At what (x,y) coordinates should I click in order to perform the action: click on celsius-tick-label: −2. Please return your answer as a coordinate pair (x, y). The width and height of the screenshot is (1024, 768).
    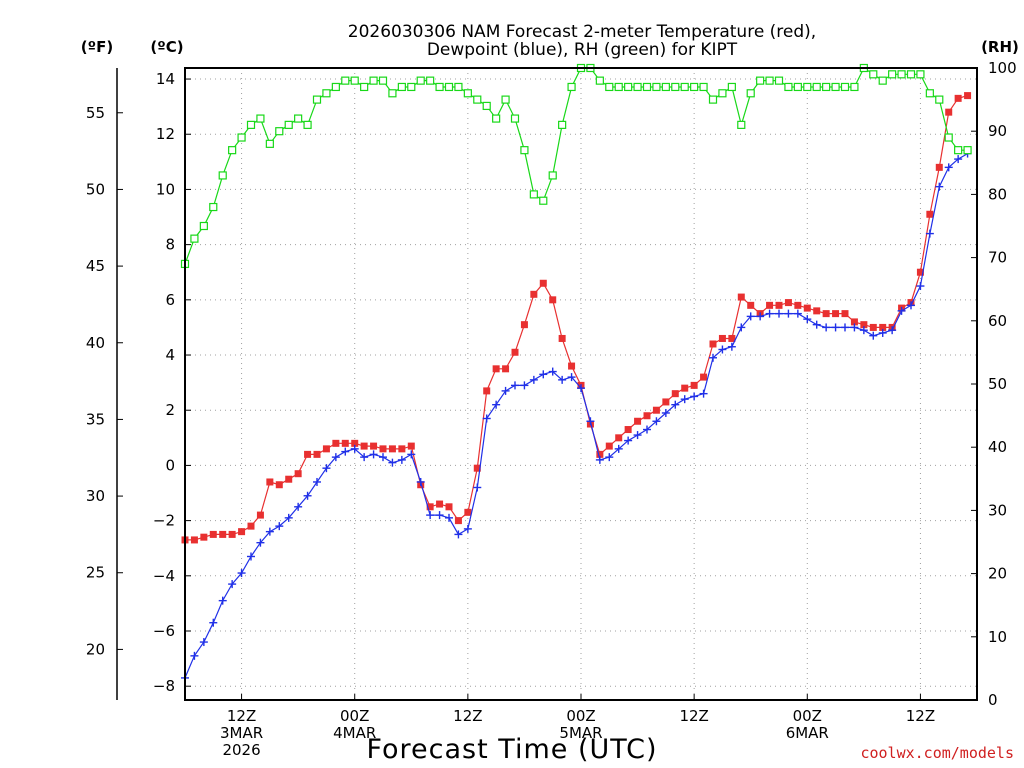
    Looking at the image, I should click on (164, 521).